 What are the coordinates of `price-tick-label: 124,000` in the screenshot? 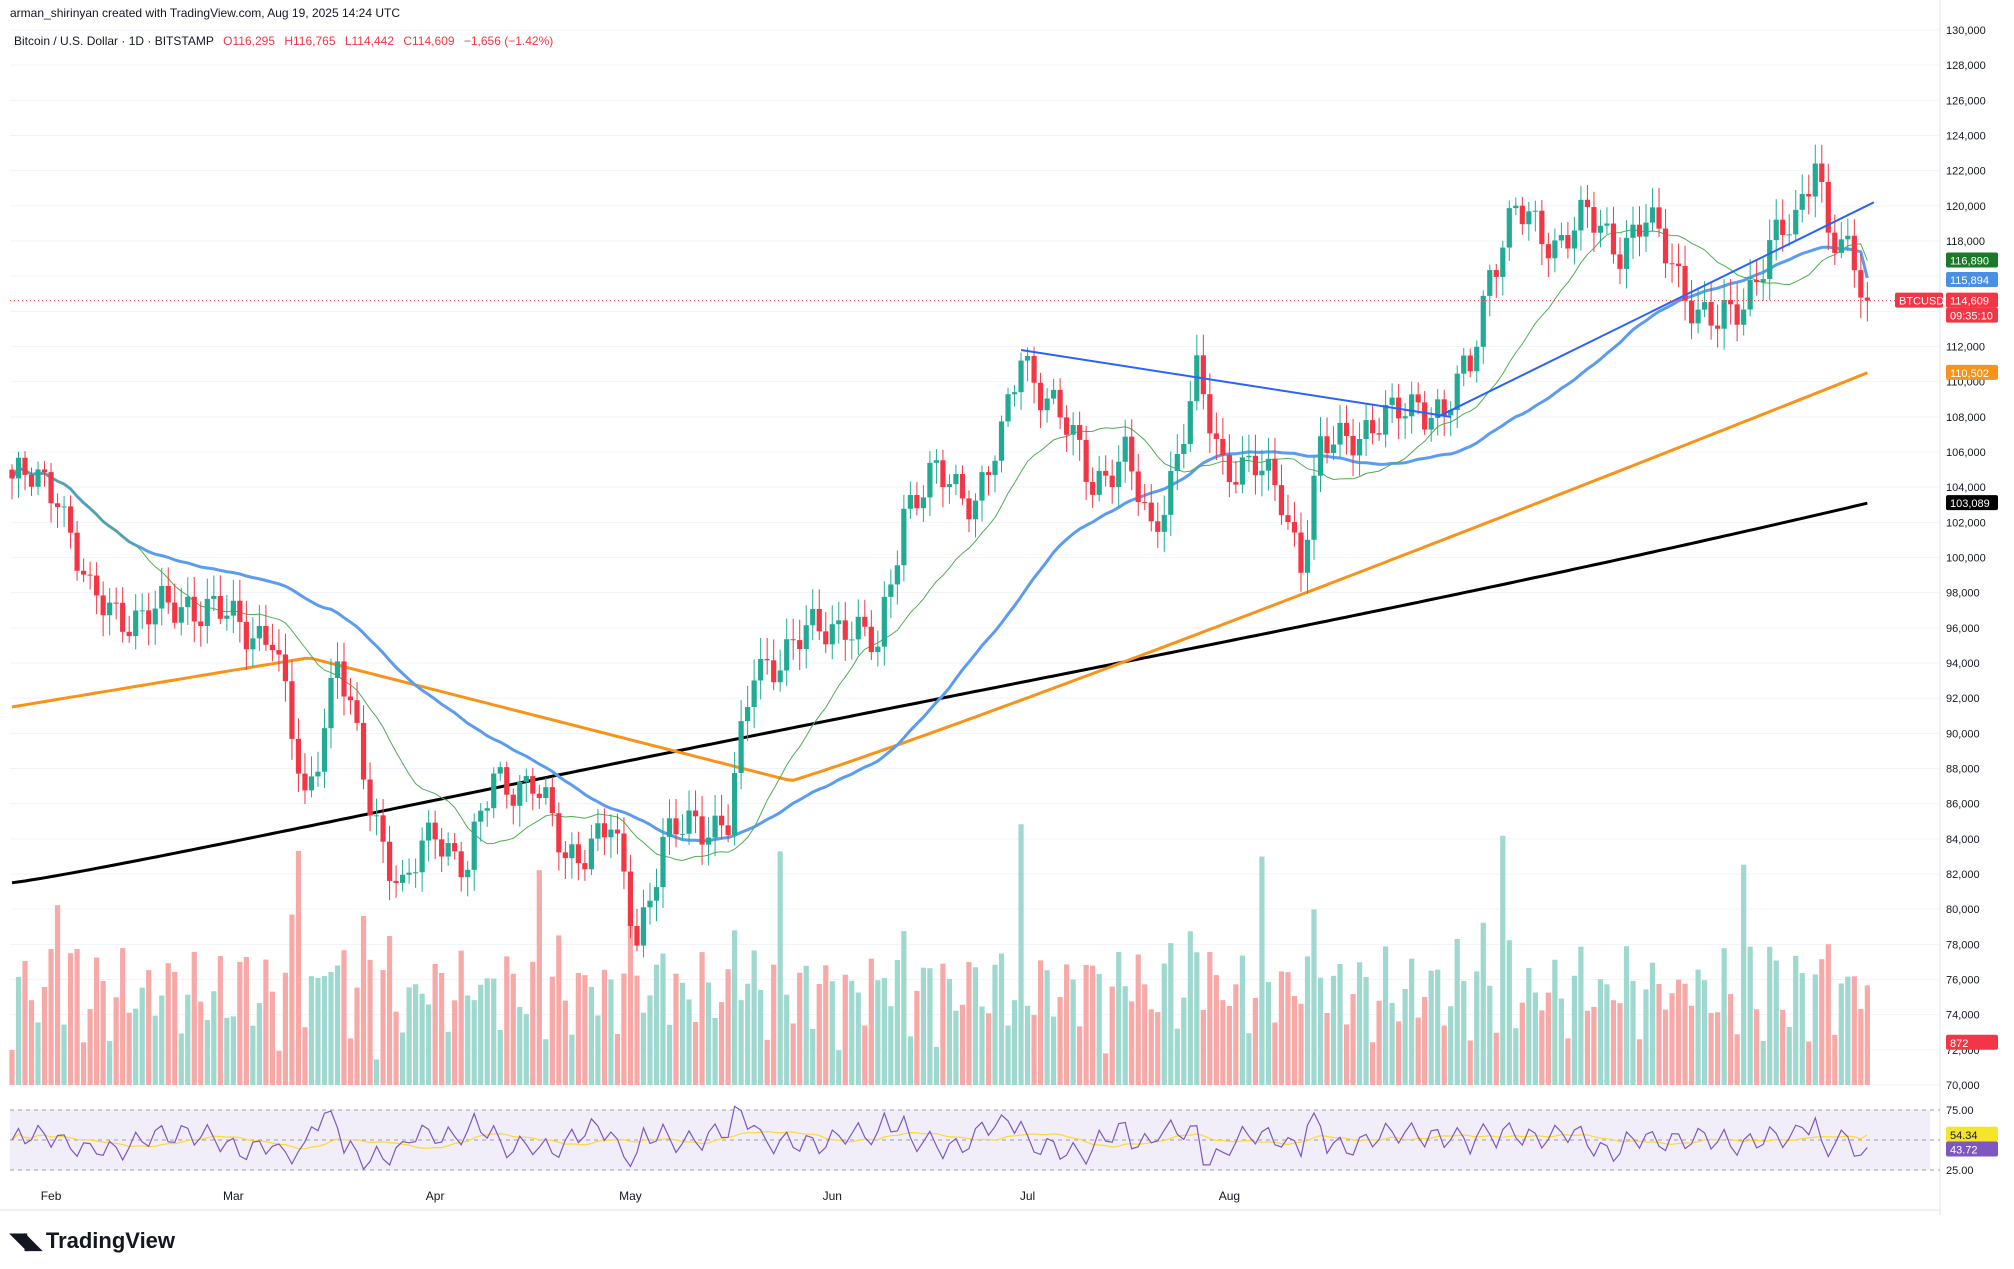 It's located at (1966, 137).